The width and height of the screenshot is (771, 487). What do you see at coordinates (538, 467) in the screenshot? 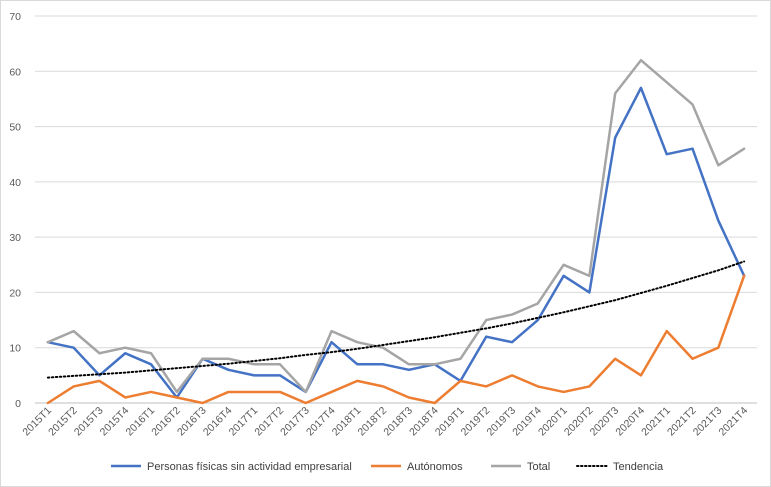
I see `legend-label-2: Total` at bounding box center [538, 467].